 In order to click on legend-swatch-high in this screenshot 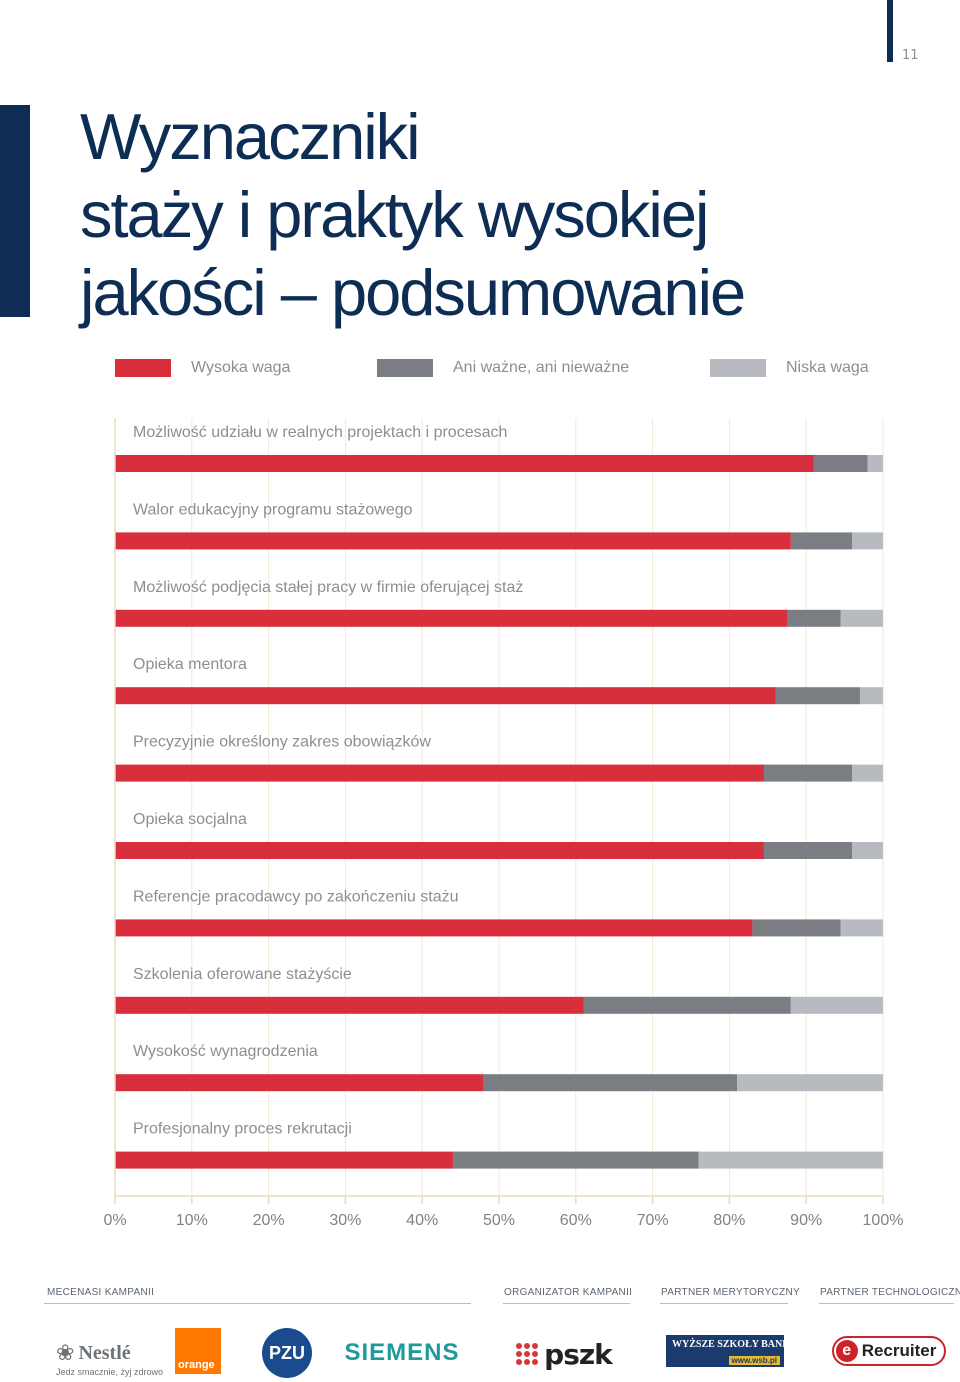, I will do `click(143, 368)`.